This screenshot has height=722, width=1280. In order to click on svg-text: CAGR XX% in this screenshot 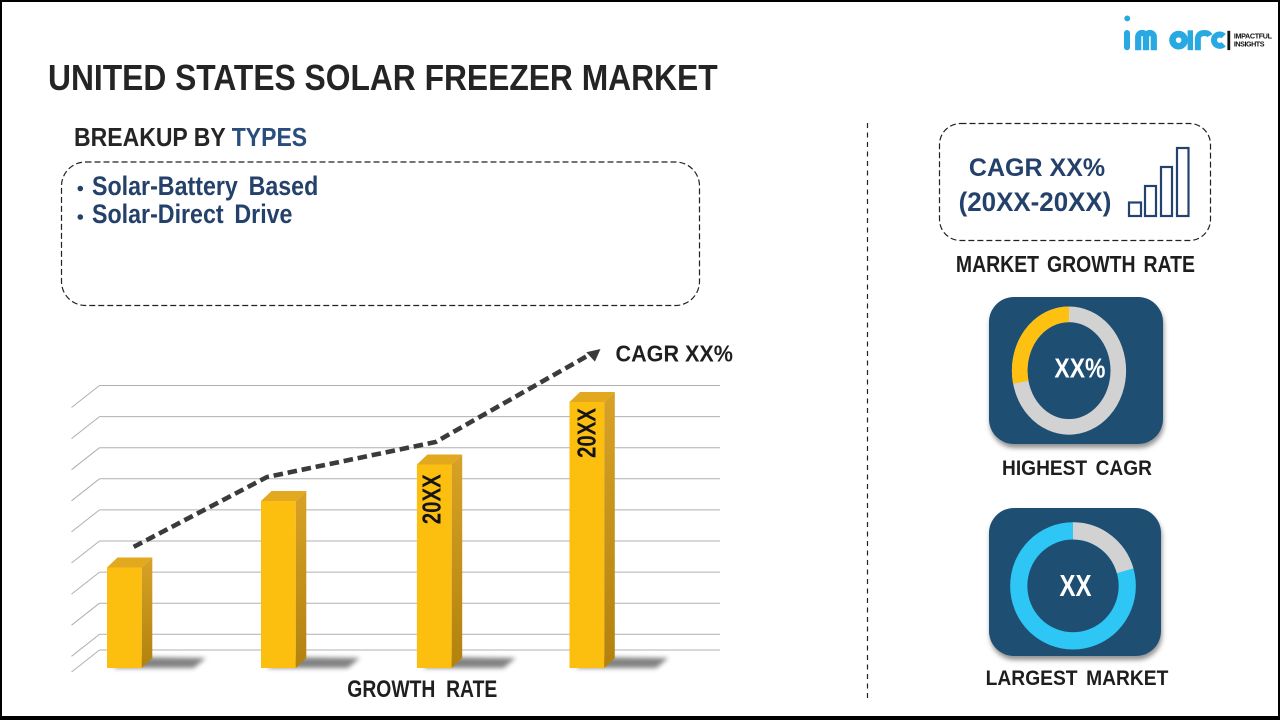, I will do `click(675, 354)`.